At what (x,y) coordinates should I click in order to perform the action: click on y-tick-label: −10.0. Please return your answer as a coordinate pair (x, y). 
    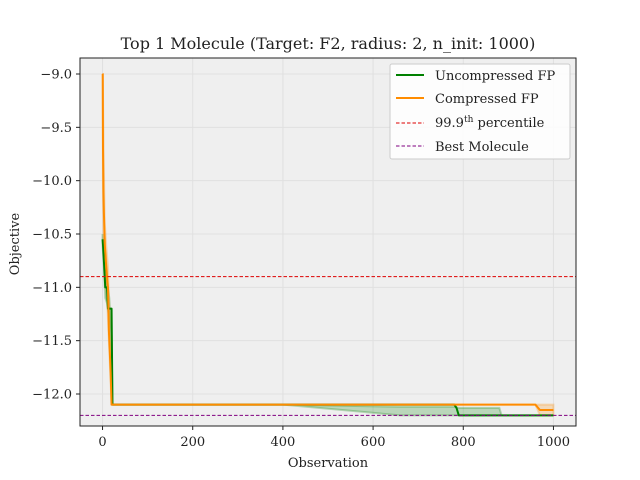
    Looking at the image, I should click on (52, 181).